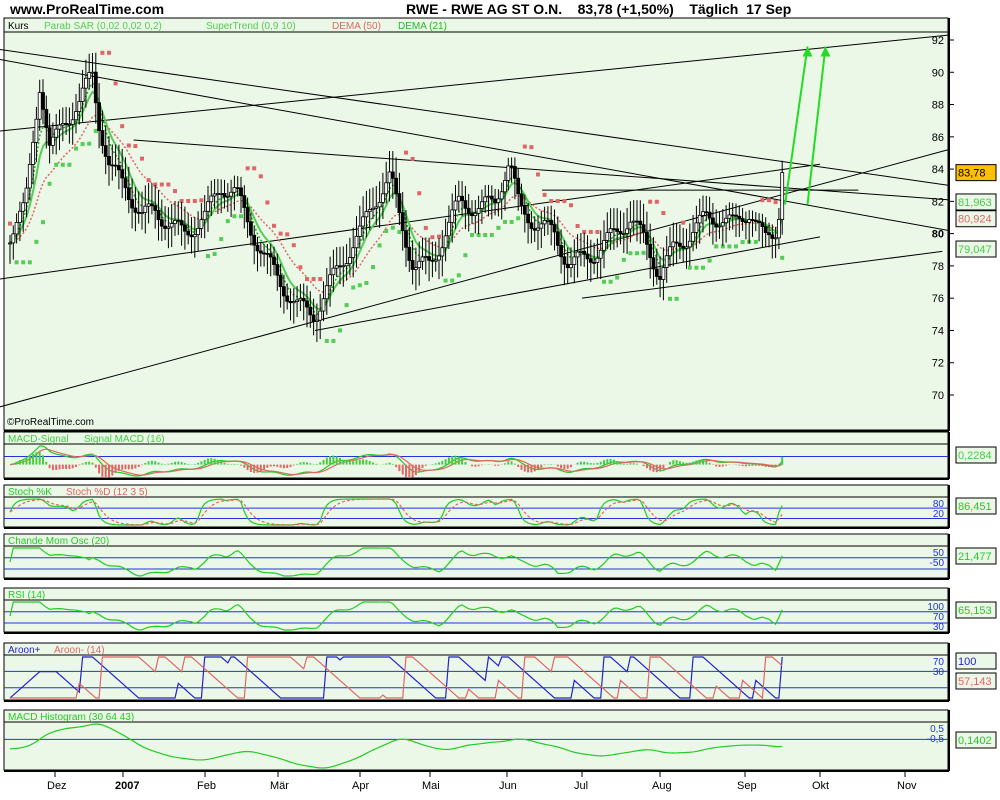 This screenshot has height=800, width=1000. Describe the element at coordinates (127, 786) in the screenshot. I see `x-tick-label: 2007` at that location.